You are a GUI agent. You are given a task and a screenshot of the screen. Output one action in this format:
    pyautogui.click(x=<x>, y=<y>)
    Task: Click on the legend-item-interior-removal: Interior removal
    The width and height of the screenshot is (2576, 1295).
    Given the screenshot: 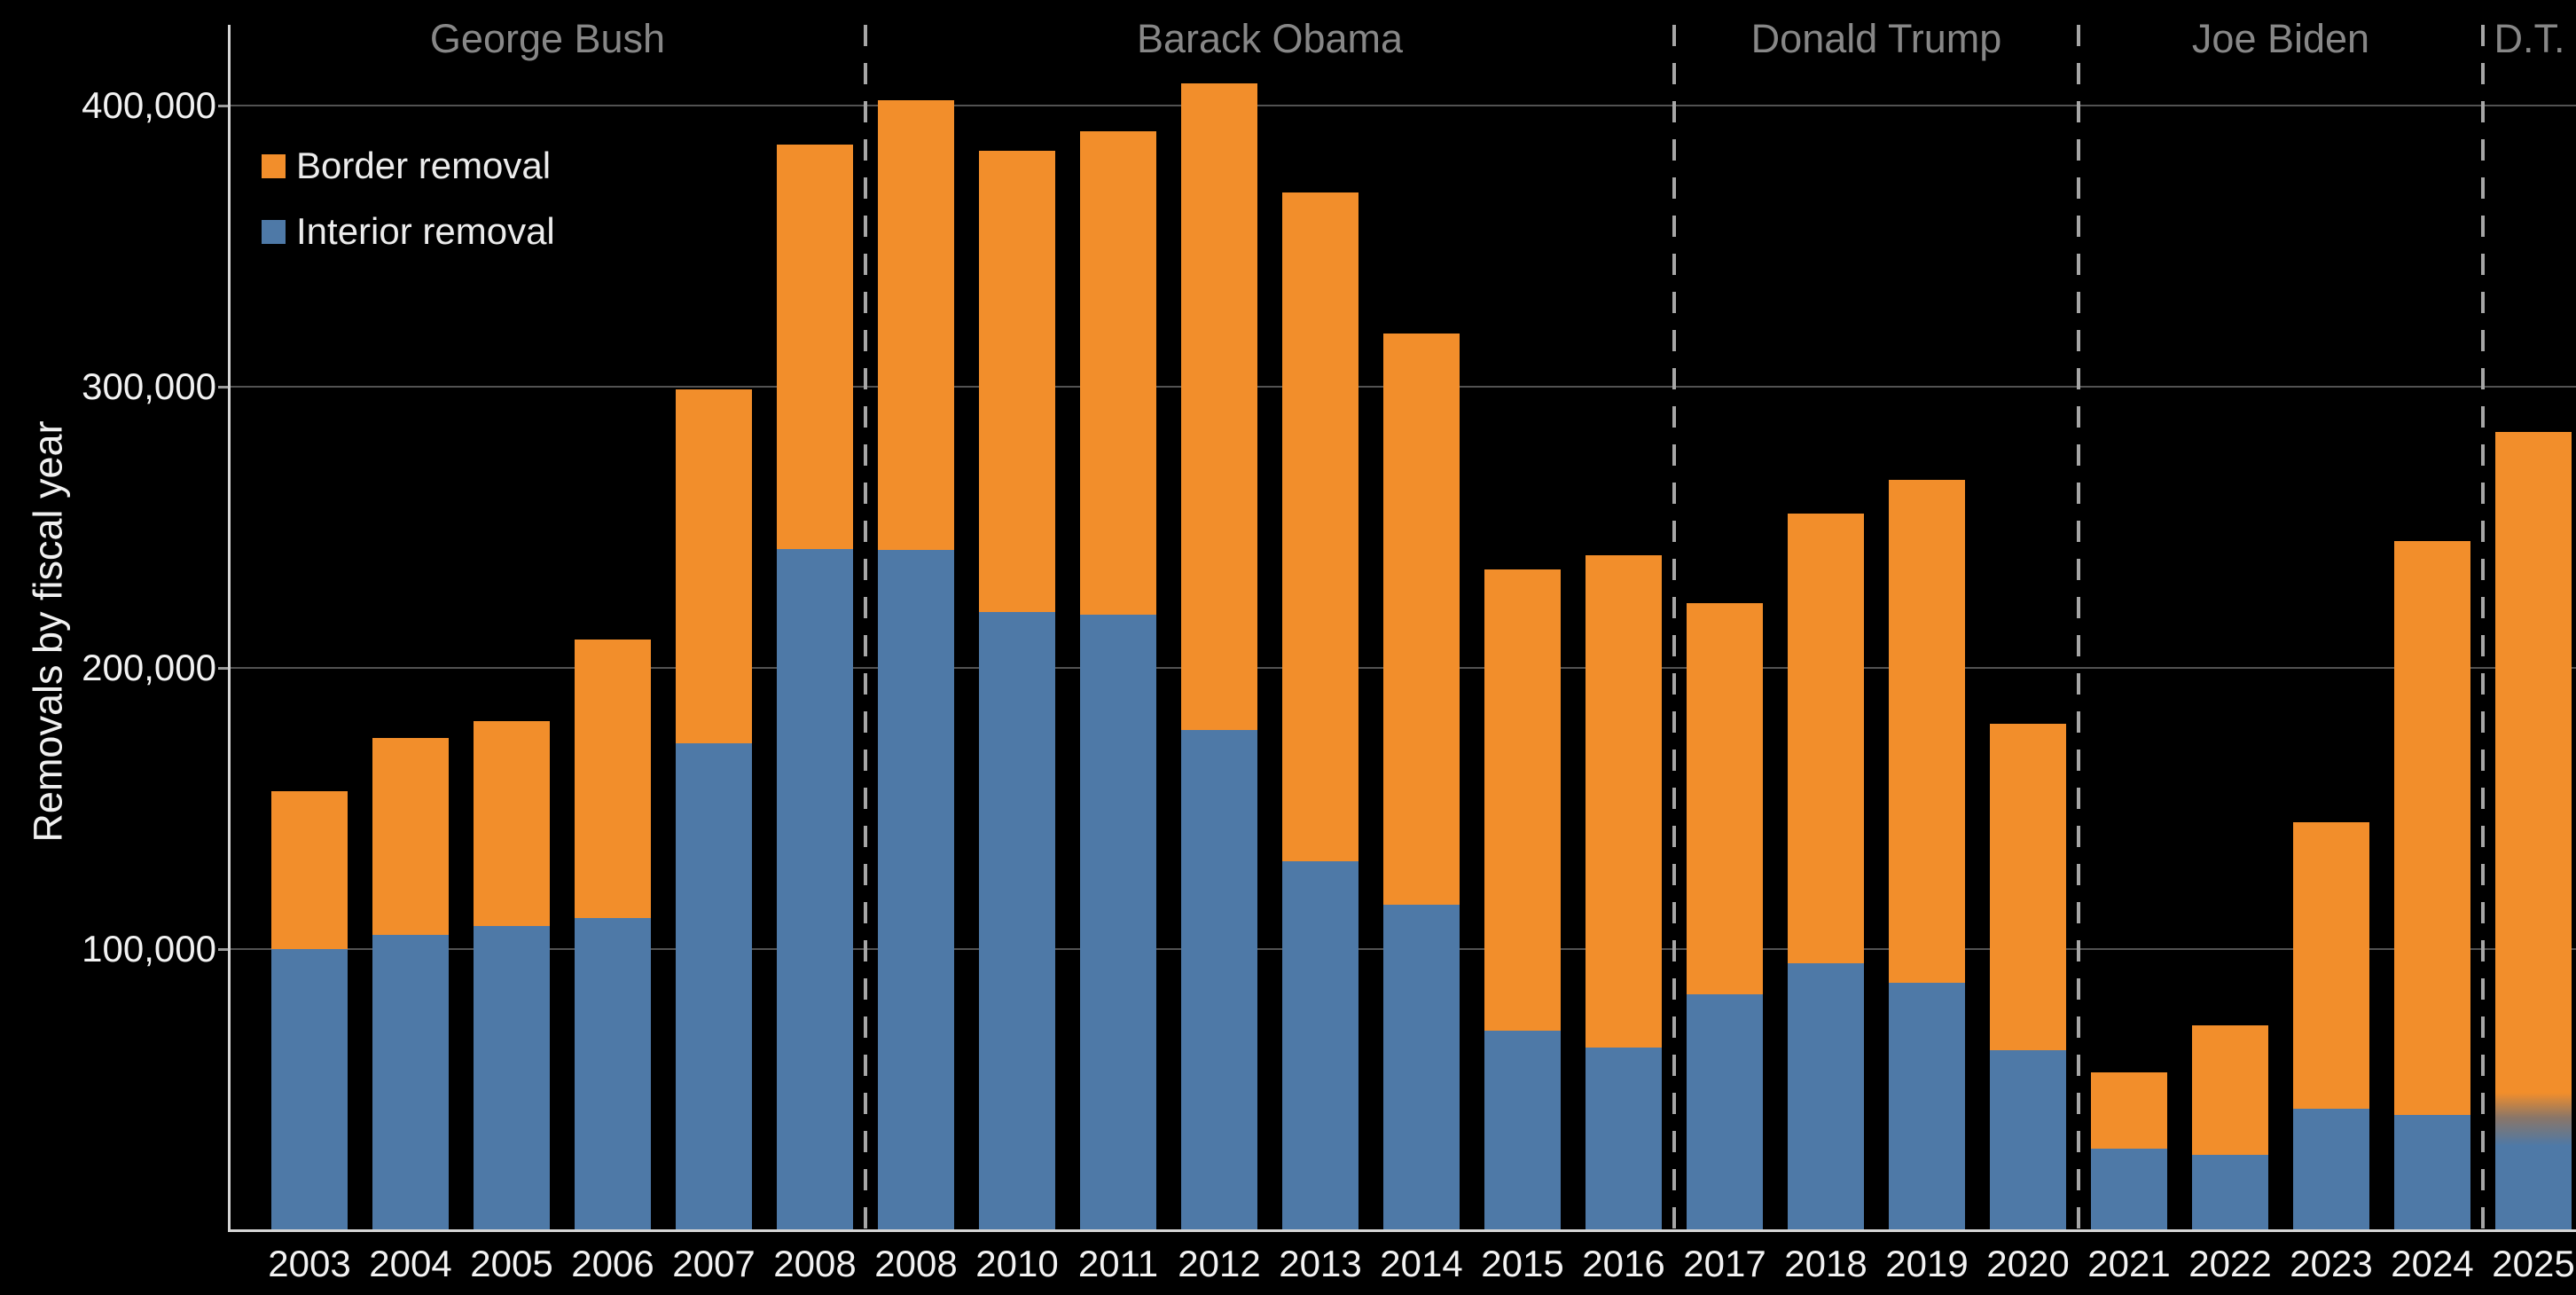 What is the action you would take?
    pyautogui.click(x=408, y=231)
    